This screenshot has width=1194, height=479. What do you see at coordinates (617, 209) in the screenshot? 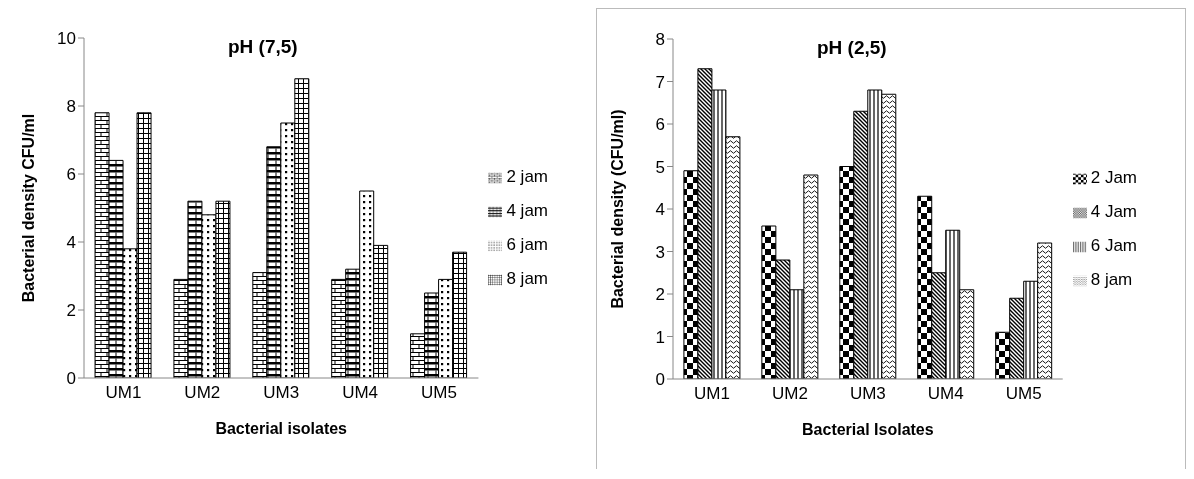
I see `y-axis-title: Bacterial density (CFU/ml)` at bounding box center [617, 209].